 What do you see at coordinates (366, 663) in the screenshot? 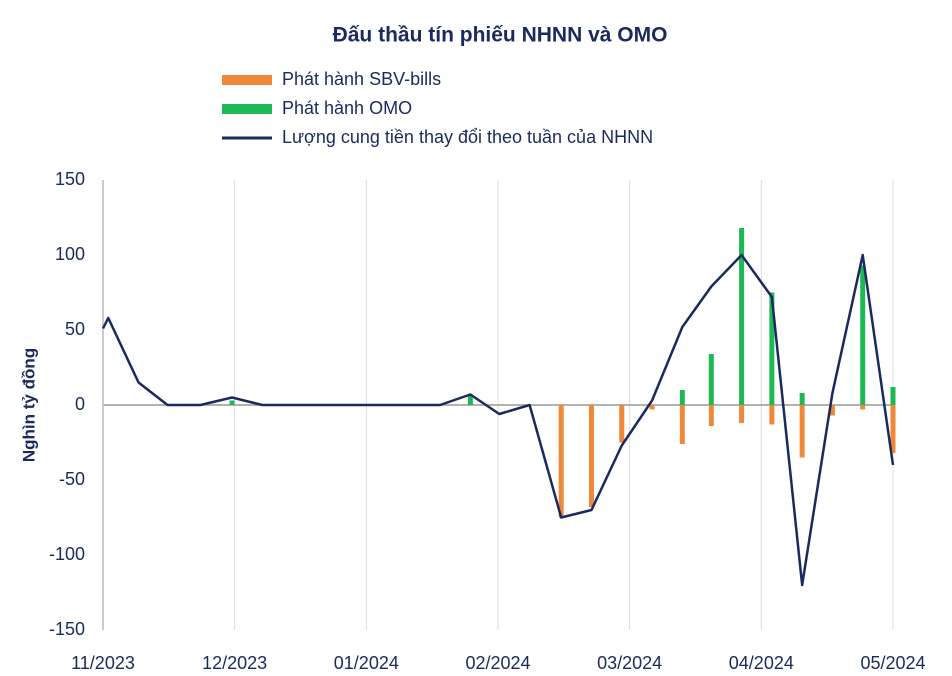
I see `x-tick-label: 01/2024` at bounding box center [366, 663].